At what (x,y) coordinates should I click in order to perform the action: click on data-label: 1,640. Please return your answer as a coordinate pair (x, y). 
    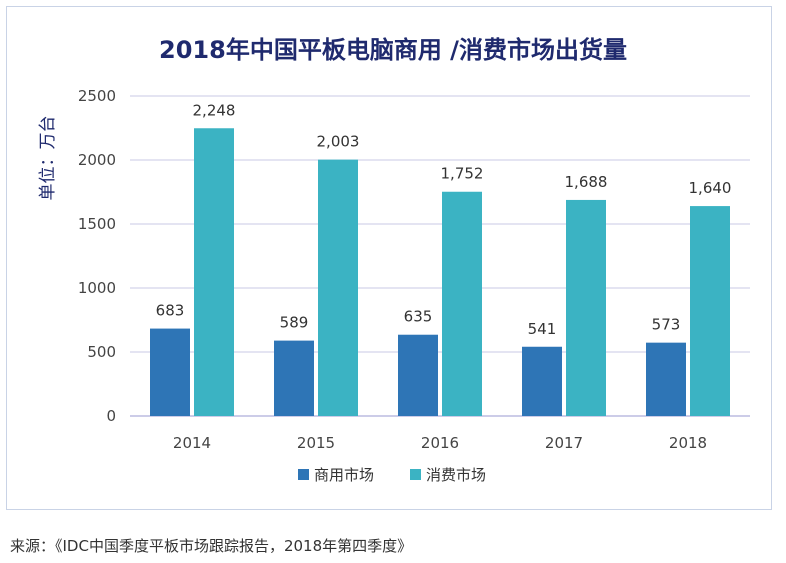
    Looking at the image, I should click on (710, 188).